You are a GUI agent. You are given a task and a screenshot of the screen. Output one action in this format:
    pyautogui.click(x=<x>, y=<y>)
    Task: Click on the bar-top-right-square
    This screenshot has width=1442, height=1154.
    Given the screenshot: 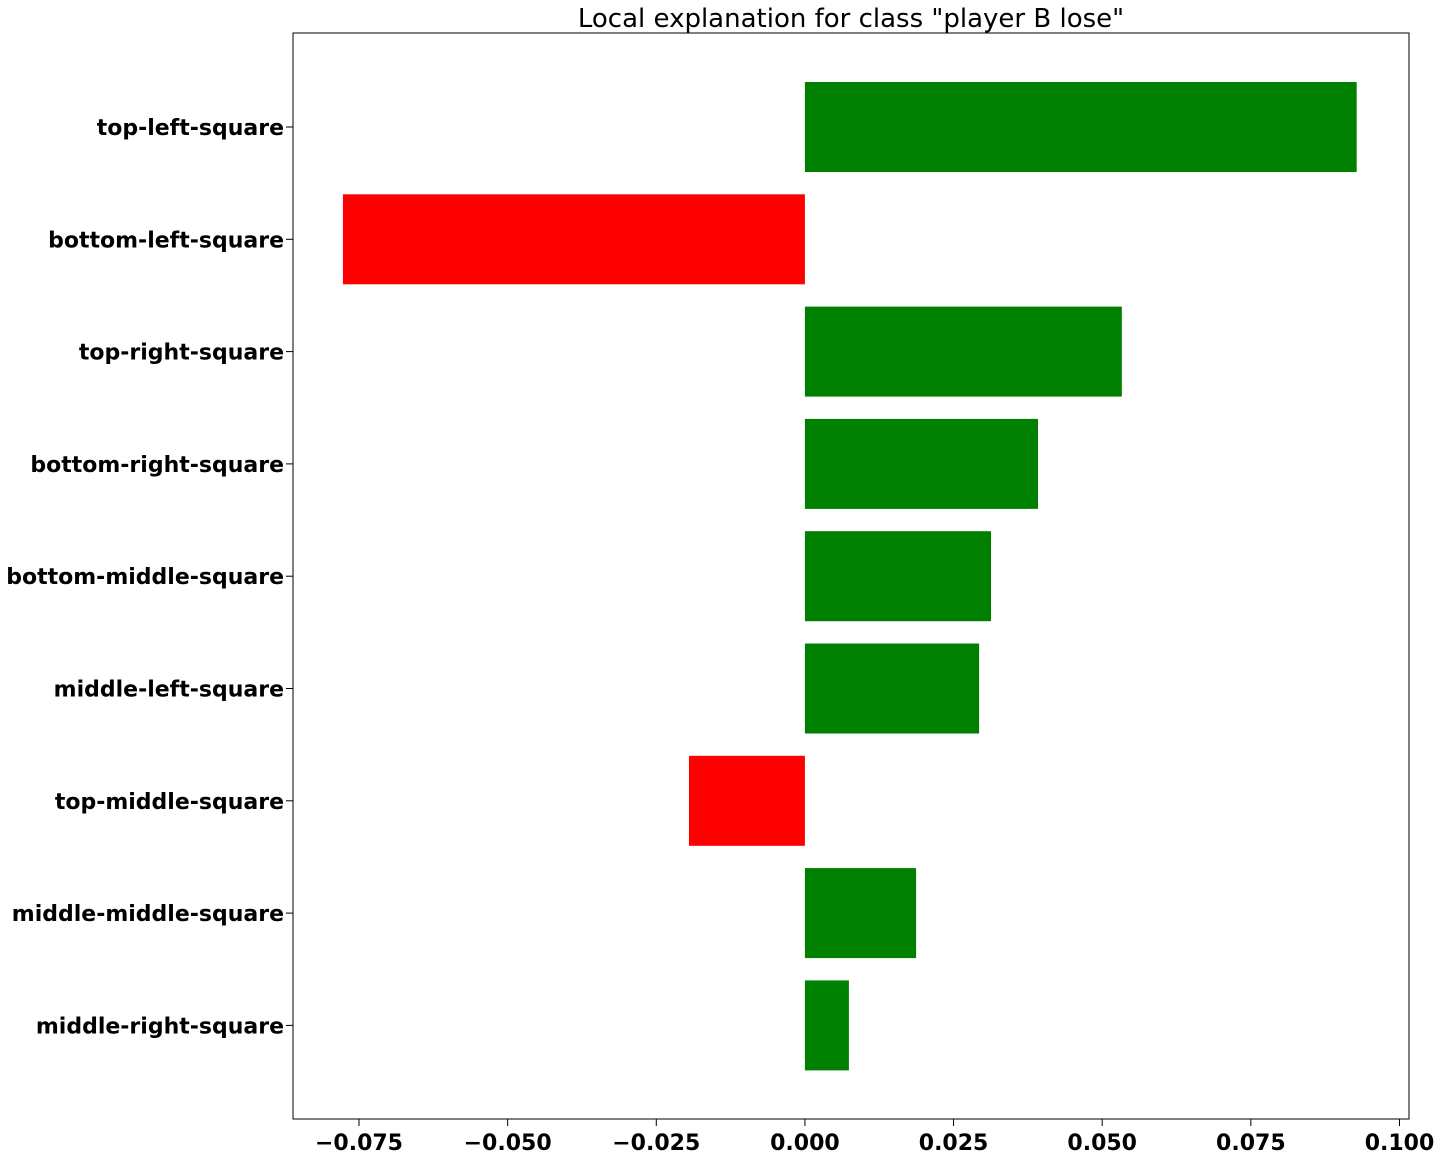 What is the action you would take?
    pyautogui.click(x=963, y=351)
    